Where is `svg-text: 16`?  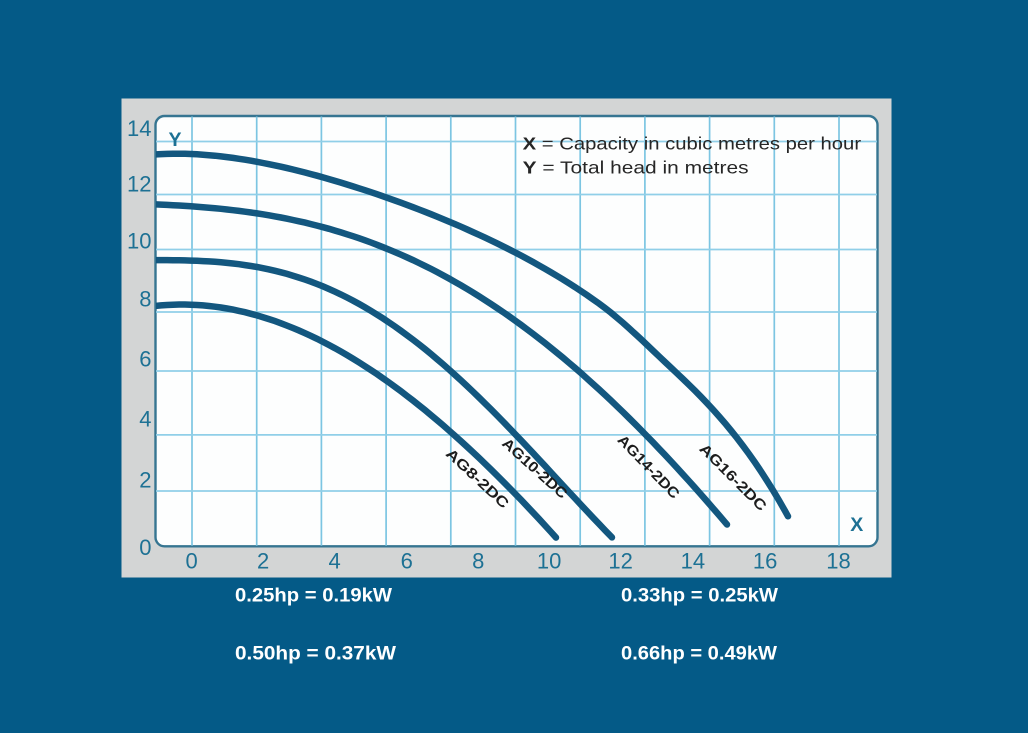 svg-text: 16 is located at coordinates (765, 561).